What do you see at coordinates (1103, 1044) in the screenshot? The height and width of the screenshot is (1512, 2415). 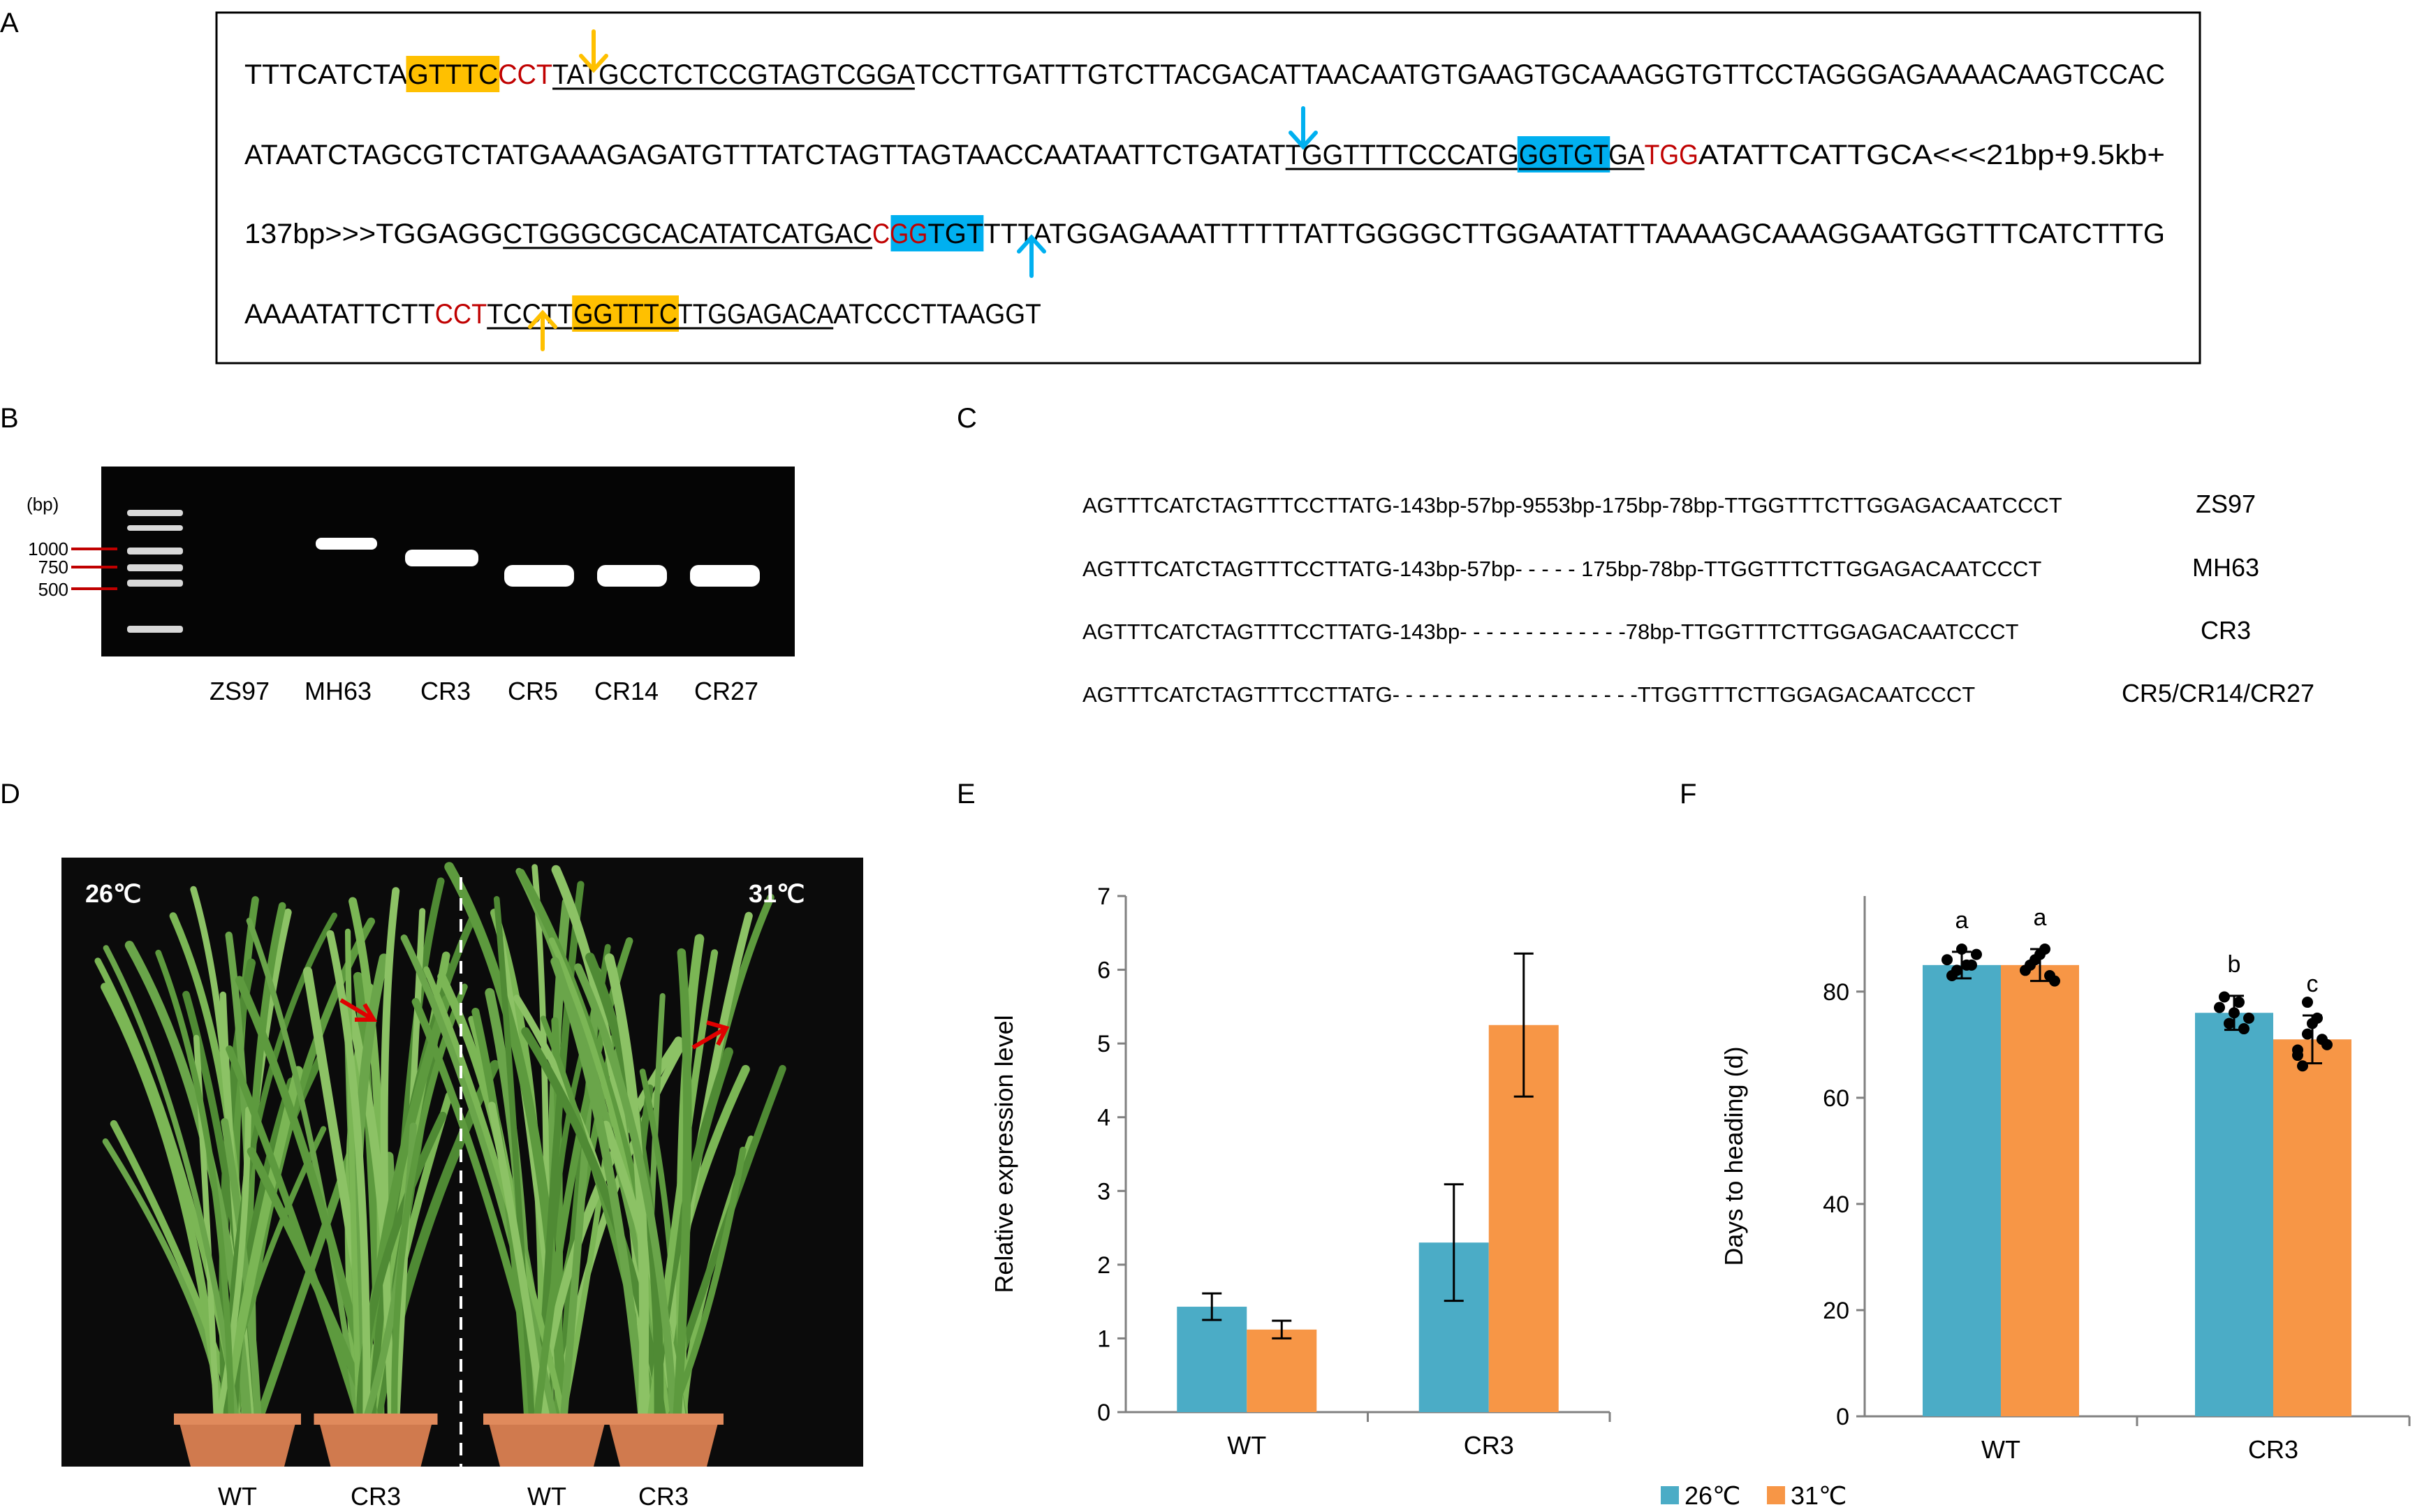 I see `y-tick-label: 5` at bounding box center [1103, 1044].